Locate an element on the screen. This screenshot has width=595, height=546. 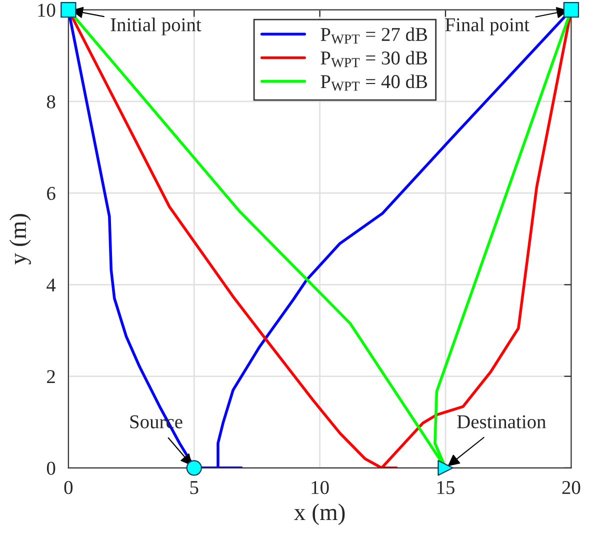
x-tick-label: 20 is located at coordinates (571, 487).